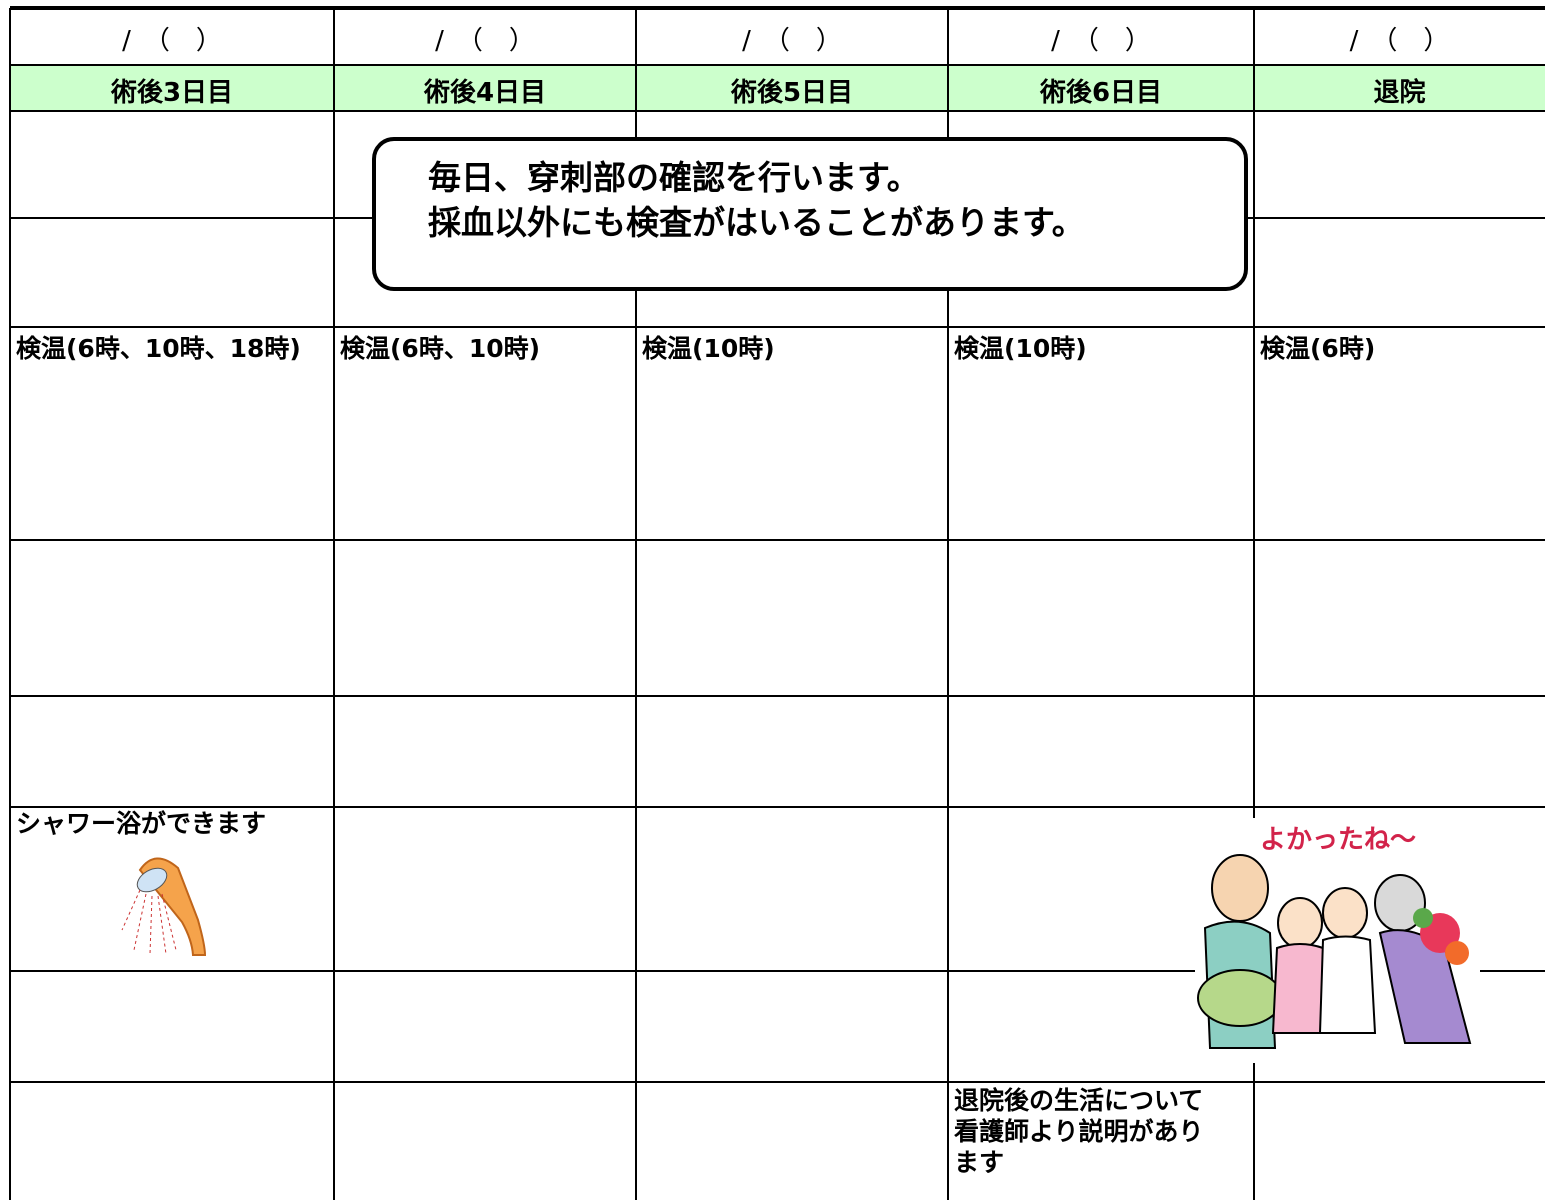 This screenshot has width=1545, height=1200. I want to click on cell-note: 退院後の生活について, so click(1079, 1100).